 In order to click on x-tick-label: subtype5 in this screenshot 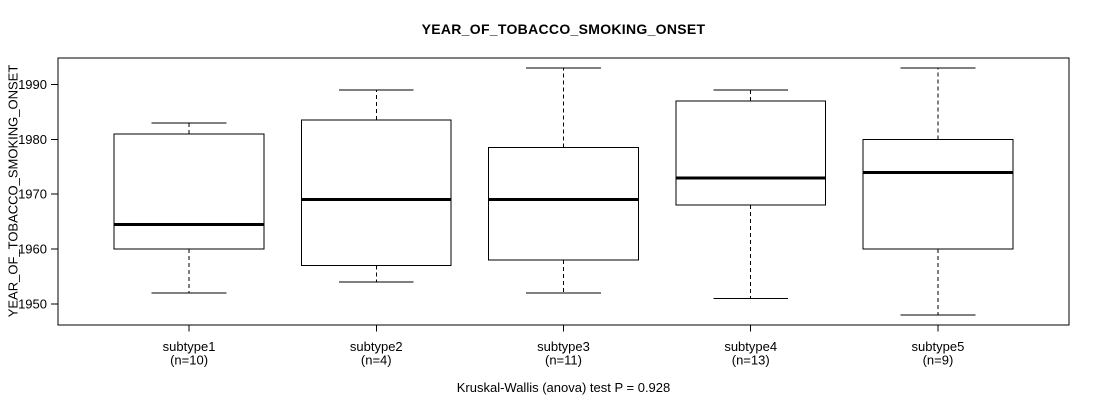, I will do `click(938, 346)`.